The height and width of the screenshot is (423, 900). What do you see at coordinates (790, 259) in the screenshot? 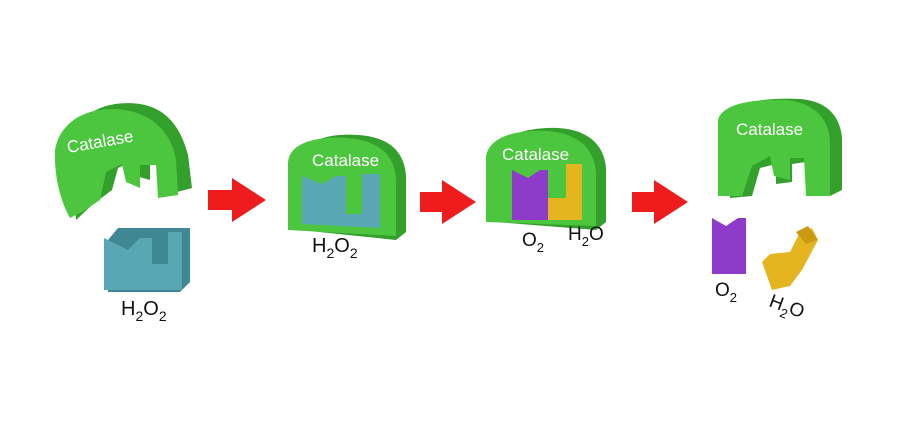
I see `stage-4-water` at bounding box center [790, 259].